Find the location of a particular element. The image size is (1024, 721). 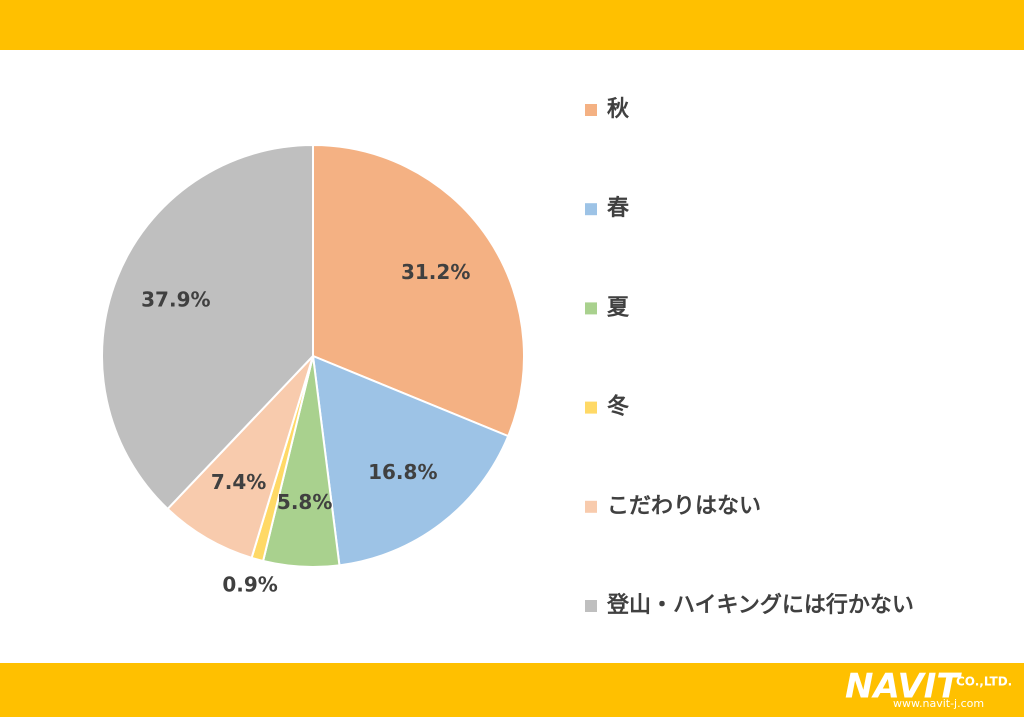

value-label: 5.8% is located at coordinates (304, 502).